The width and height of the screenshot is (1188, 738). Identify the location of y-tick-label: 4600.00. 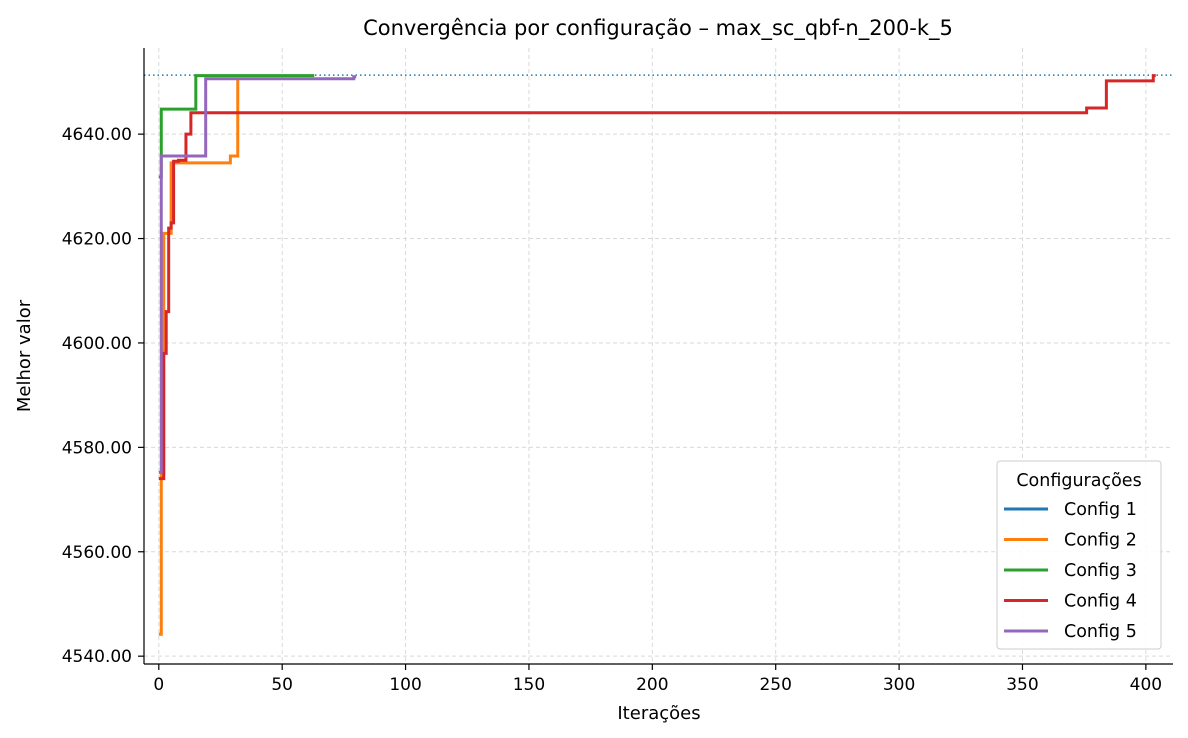
(97, 344).